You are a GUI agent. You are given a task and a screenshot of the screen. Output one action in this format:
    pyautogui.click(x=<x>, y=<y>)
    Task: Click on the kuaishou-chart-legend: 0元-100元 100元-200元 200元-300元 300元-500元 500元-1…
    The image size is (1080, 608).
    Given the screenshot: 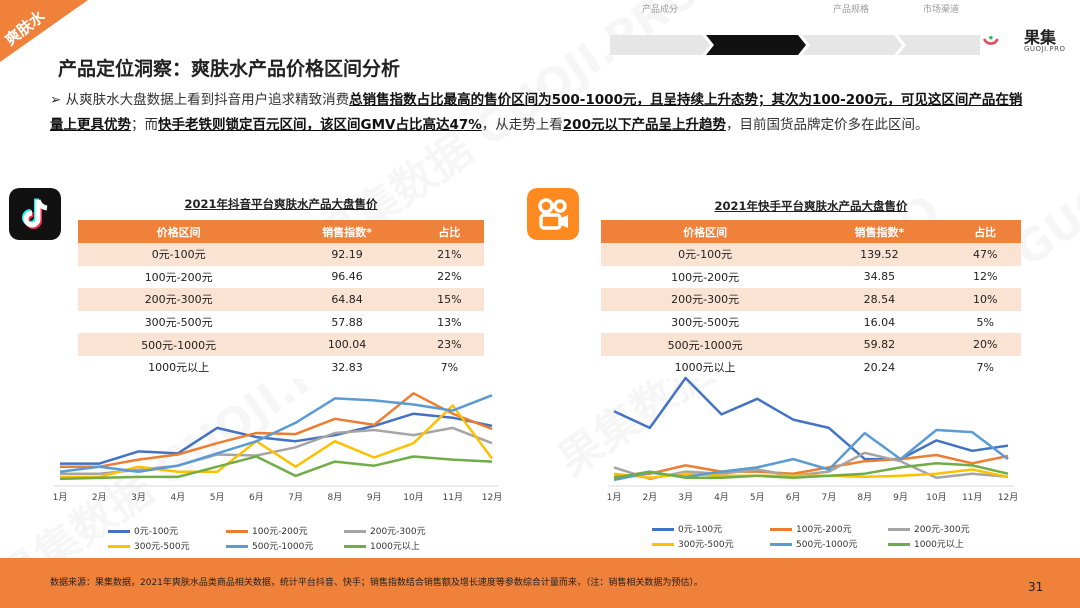 What is the action you would take?
    pyautogui.click(x=822, y=537)
    